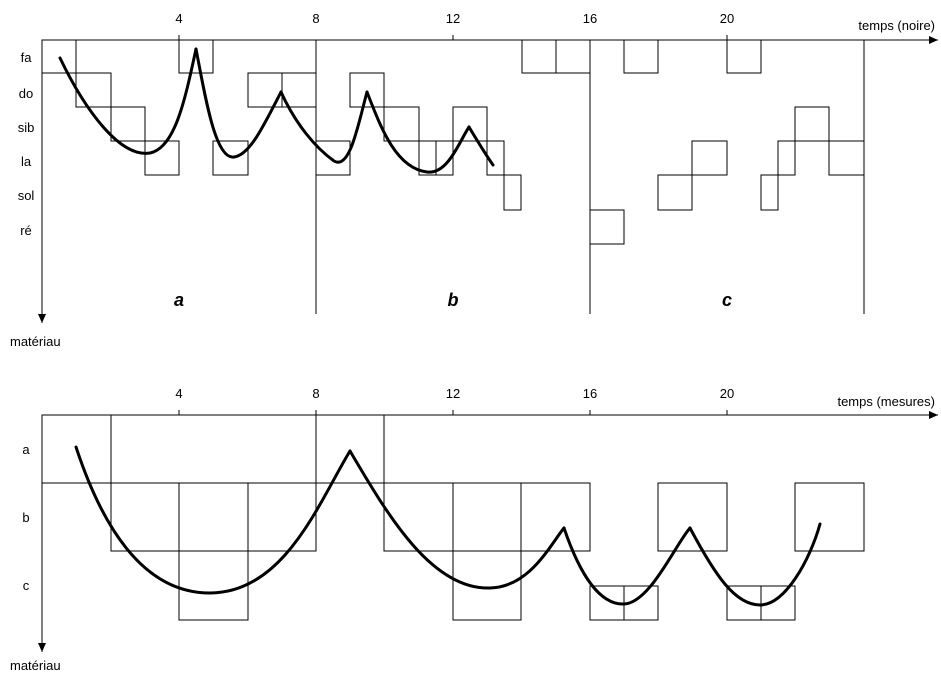 The height and width of the screenshot is (675, 941). I want to click on top-tick-label: 20, so click(727, 18).